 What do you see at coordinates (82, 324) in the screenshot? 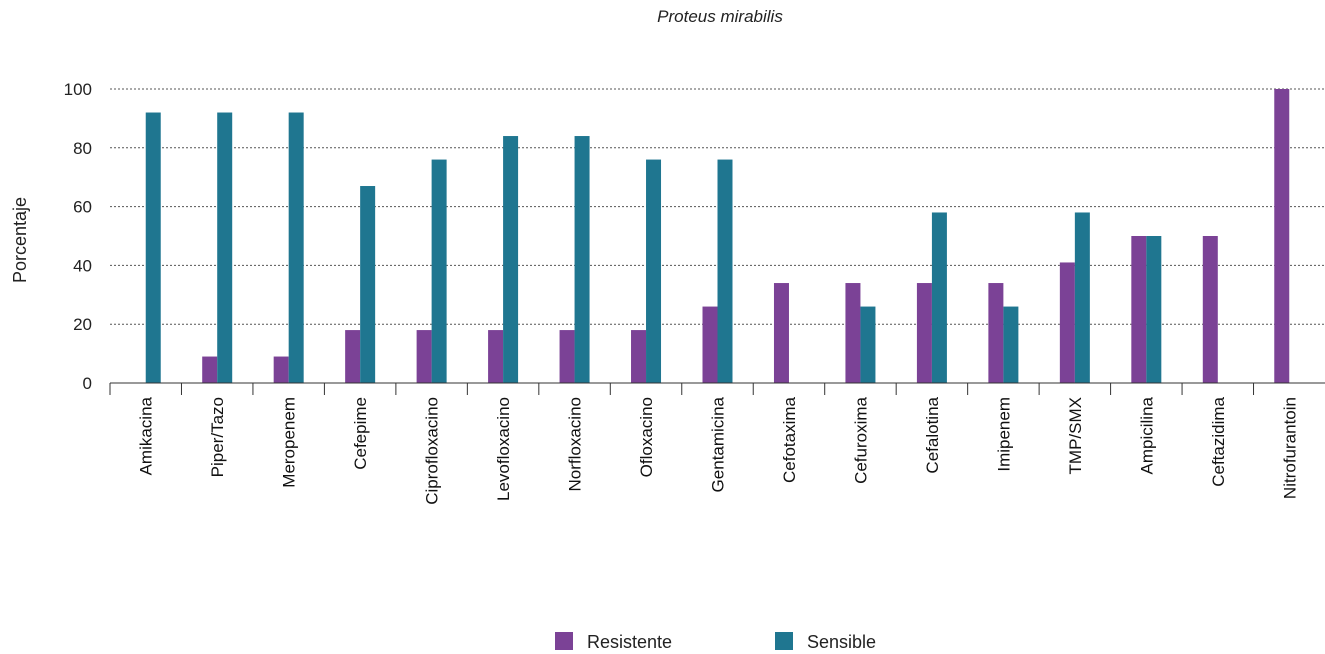
I see `y-tick-label: 20` at bounding box center [82, 324].